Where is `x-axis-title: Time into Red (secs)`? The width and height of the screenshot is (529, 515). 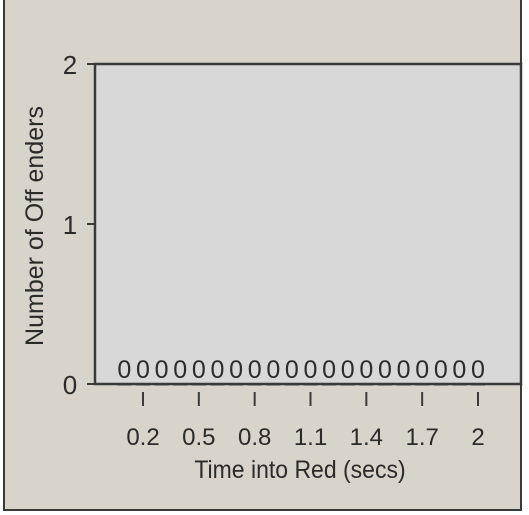 x-axis-title: Time into Red (secs) is located at coordinates (299, 470).